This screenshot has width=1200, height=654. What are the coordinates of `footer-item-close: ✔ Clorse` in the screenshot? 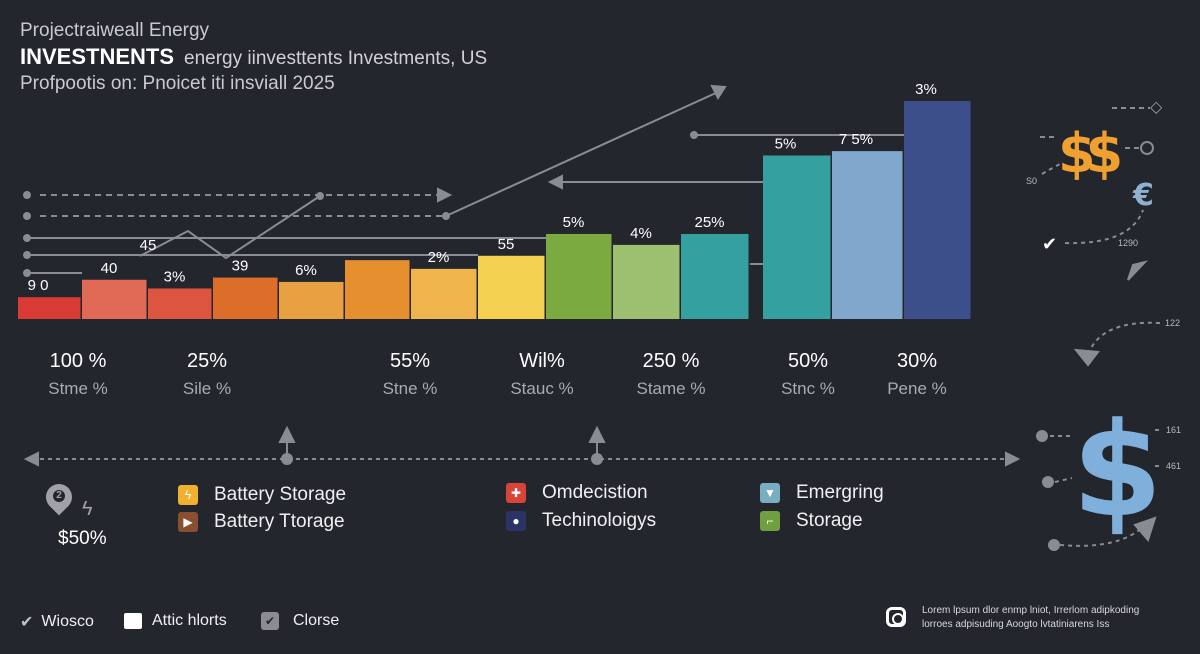 It's located at (300, 621).